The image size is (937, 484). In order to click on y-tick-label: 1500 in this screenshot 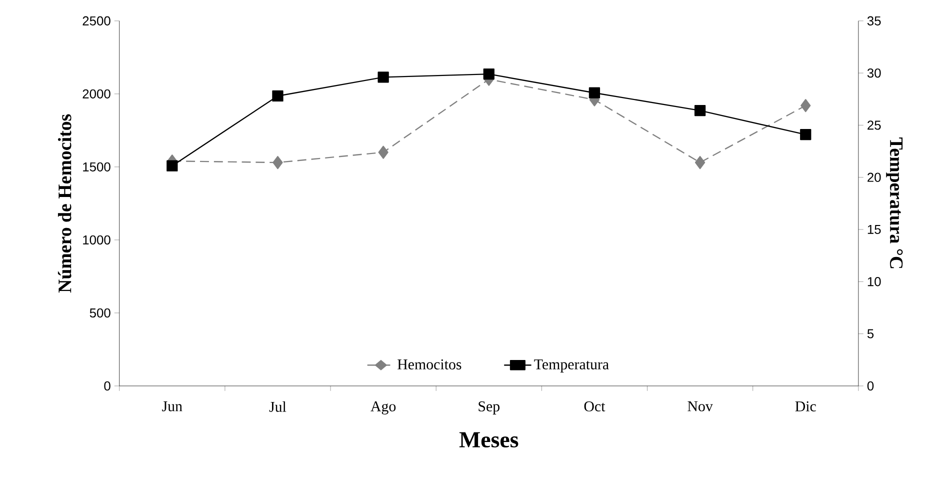, I will do `click(96, 167)`.